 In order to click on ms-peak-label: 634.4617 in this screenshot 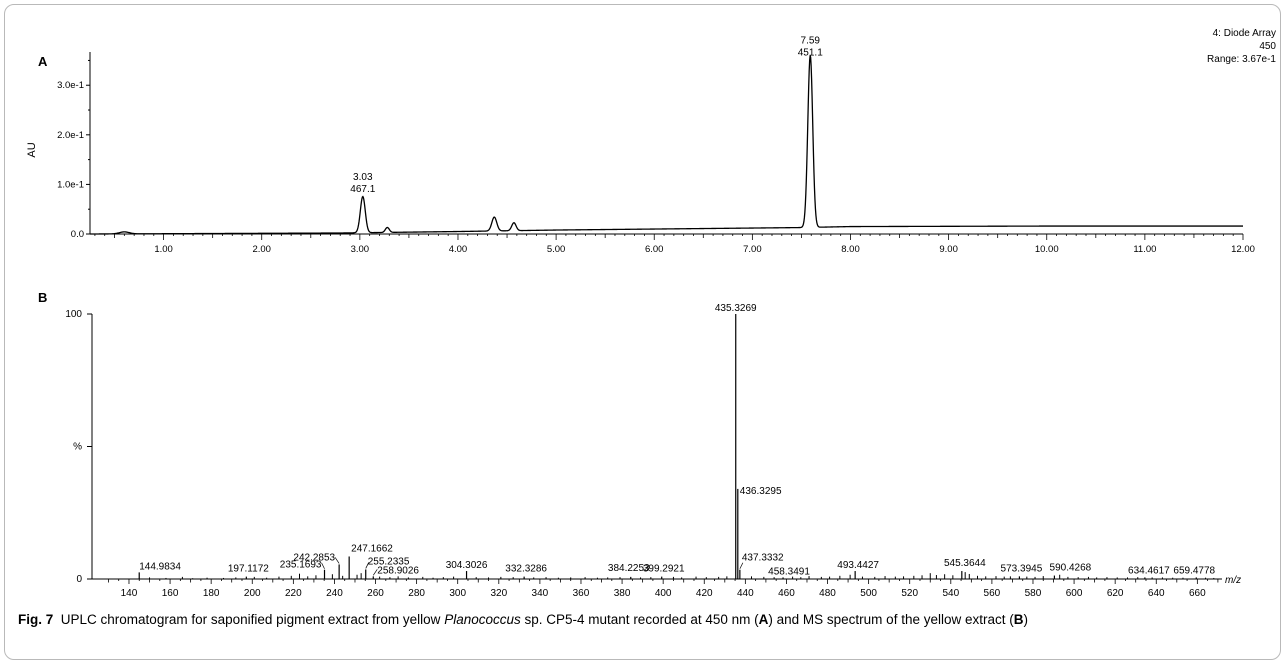, I will do `click(1149, 570)`.